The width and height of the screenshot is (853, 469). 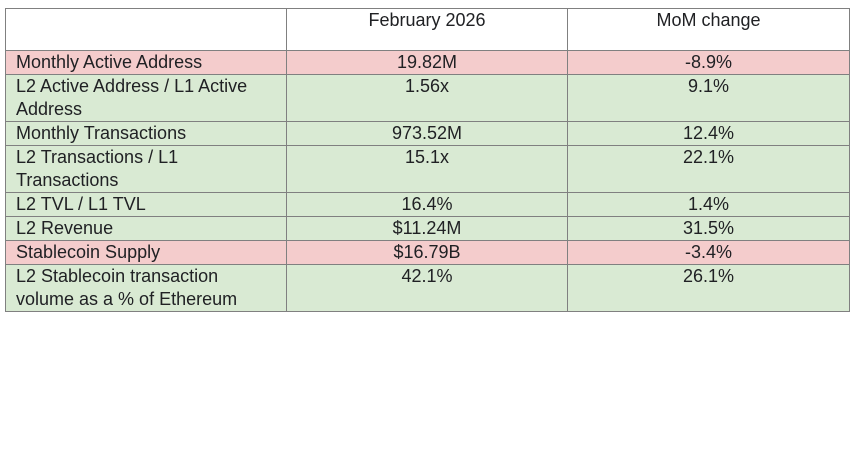 I want to click on metric-label: Monthly Transactions, so click(x=146, y=133).